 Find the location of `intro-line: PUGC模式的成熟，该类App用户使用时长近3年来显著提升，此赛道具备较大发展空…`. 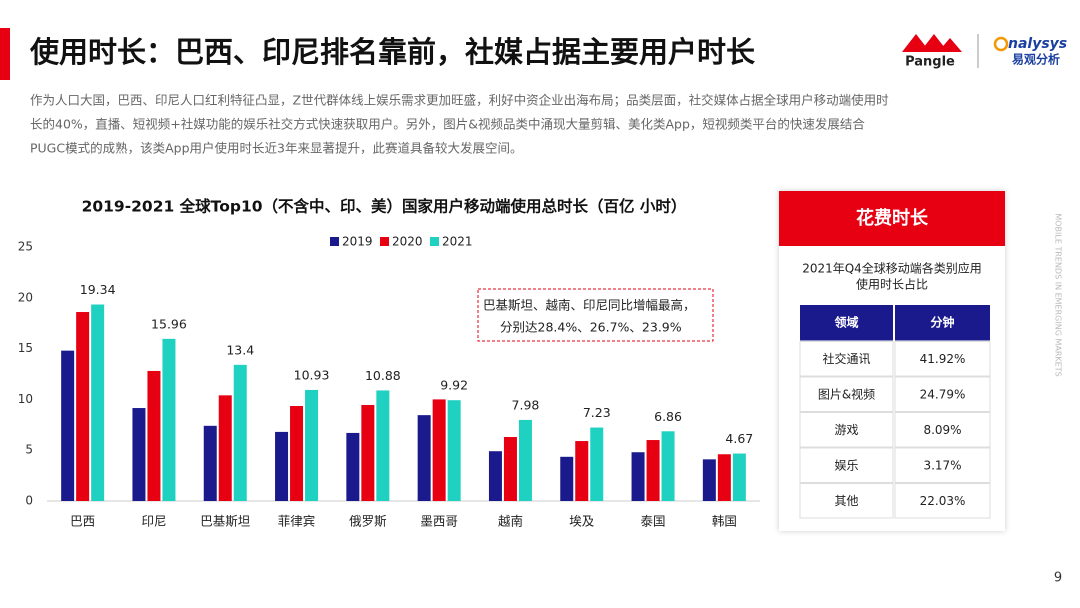

intro-line: PUGC模式的成熟，该类App用户使用时长近3年来显著提升，此赛道具备较大发展空… is located at coordinates (276, 148).